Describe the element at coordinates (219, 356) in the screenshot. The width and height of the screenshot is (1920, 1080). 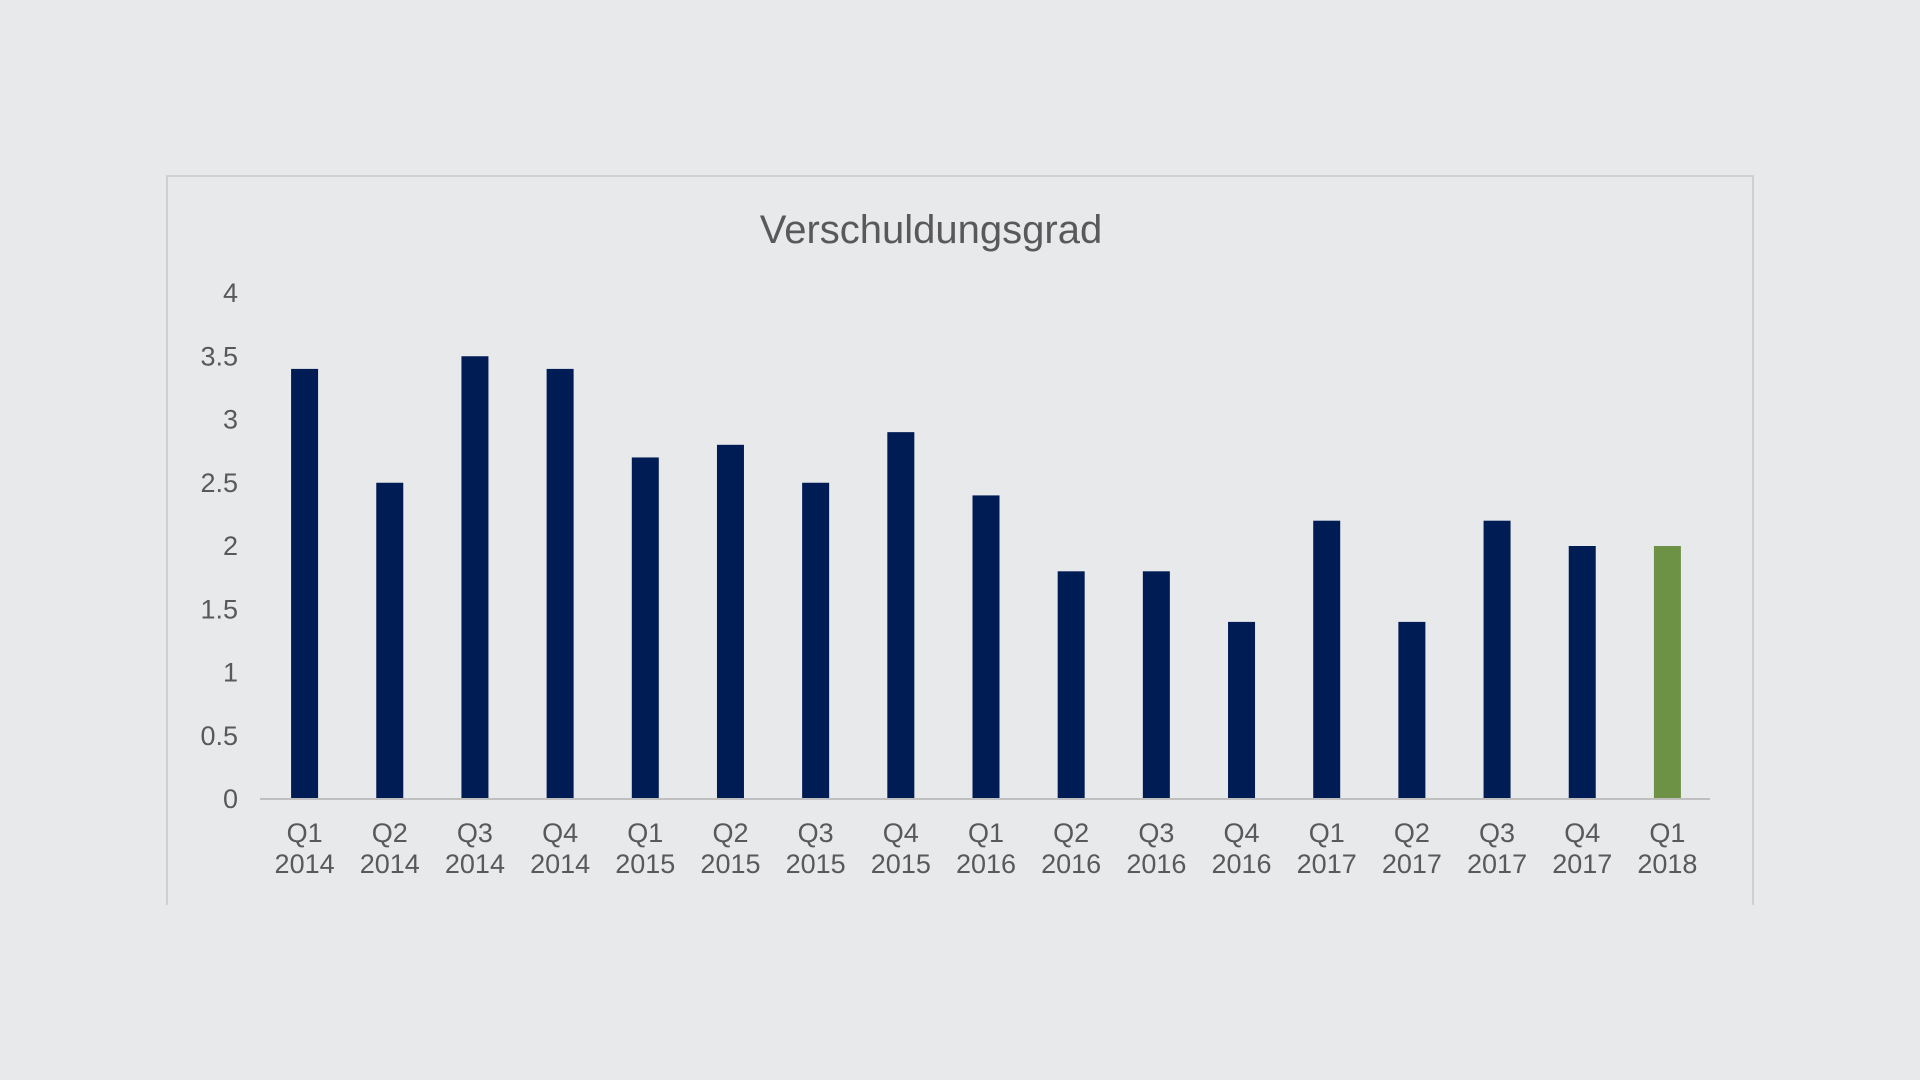
I see `y-tick-label: 3.5` at that location.